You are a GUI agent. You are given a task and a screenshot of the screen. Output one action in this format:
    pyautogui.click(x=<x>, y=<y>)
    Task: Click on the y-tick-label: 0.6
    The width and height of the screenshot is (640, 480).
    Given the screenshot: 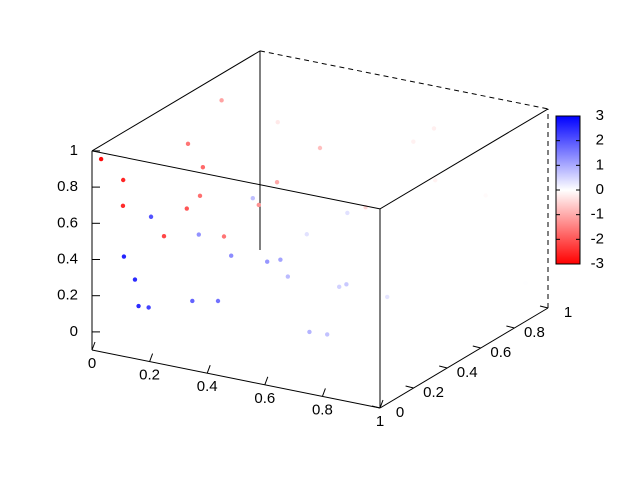 What is the action you would take?
    pyautogui.click(x=500, y=352)
    